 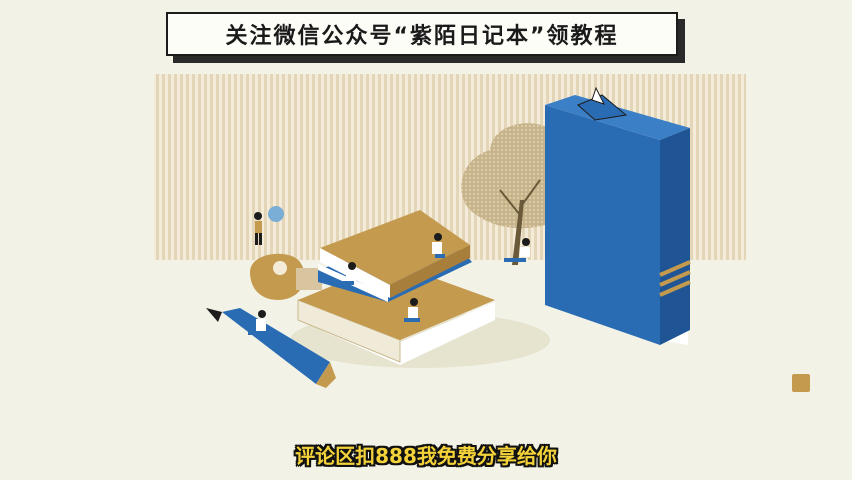 I want to click on pencil-illustration, so click(x=271, y=348).